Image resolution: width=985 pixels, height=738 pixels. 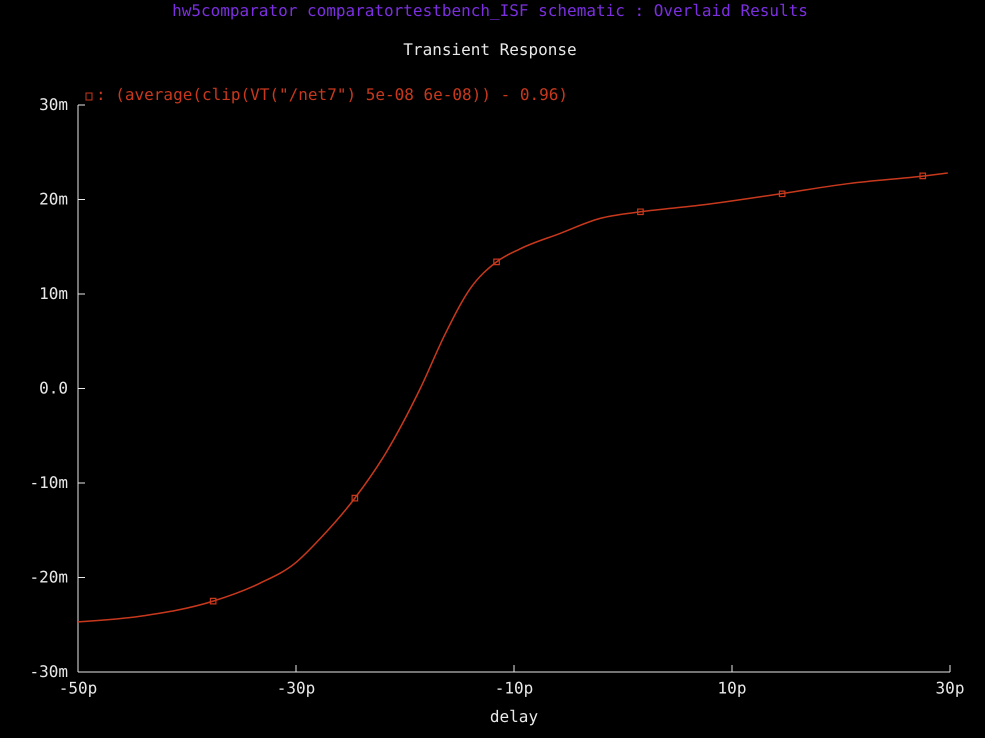 What do you see at coordinates (48, 482) in the screenshot?
I see `y-tick-label: -10m` at bounding box center [48, 482].